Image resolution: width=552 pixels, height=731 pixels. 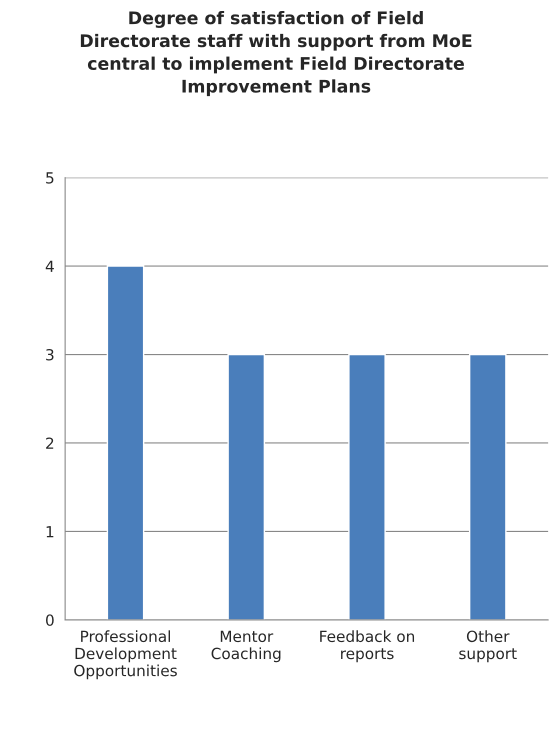 What do you see at coordinates (367, 646) in the screenshot?
I see `x-tick-label: Feedback on reports` at bounding box center [367, 646].